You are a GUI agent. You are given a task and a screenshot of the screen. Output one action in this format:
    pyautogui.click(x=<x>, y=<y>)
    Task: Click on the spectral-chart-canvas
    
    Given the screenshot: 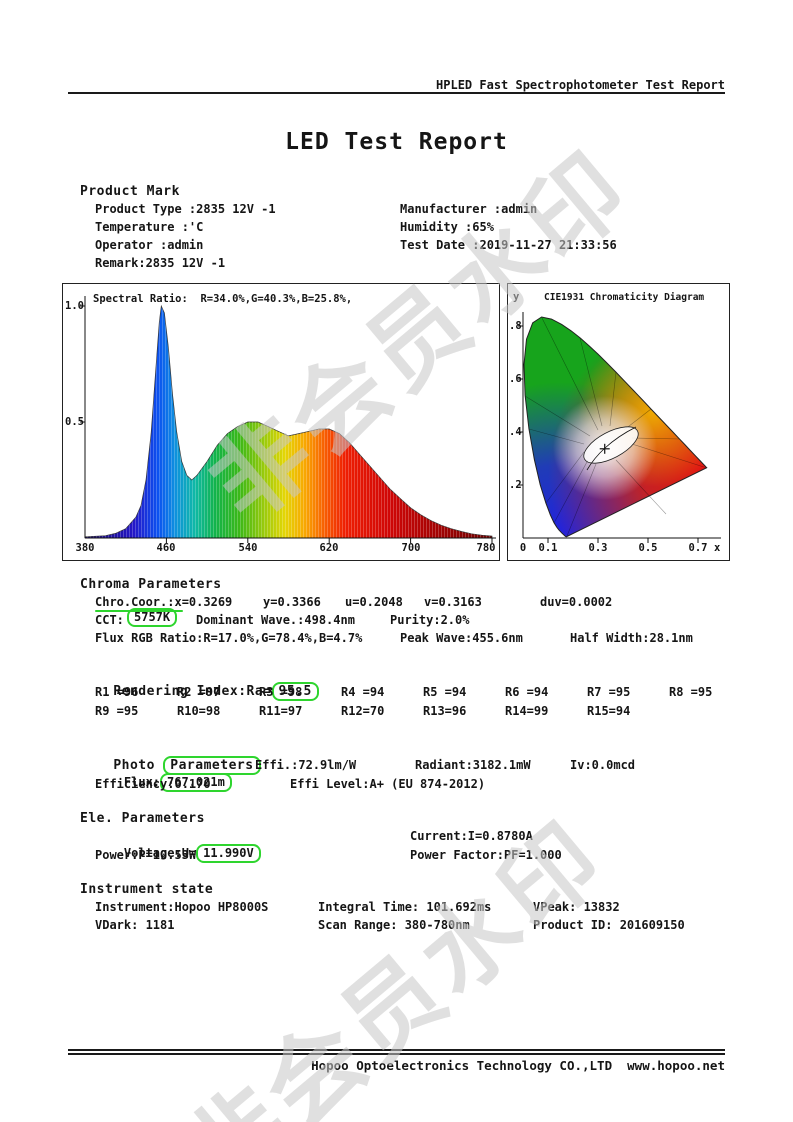 What is the action you would take?
    pyautogui.click(x=288, y=419)
    